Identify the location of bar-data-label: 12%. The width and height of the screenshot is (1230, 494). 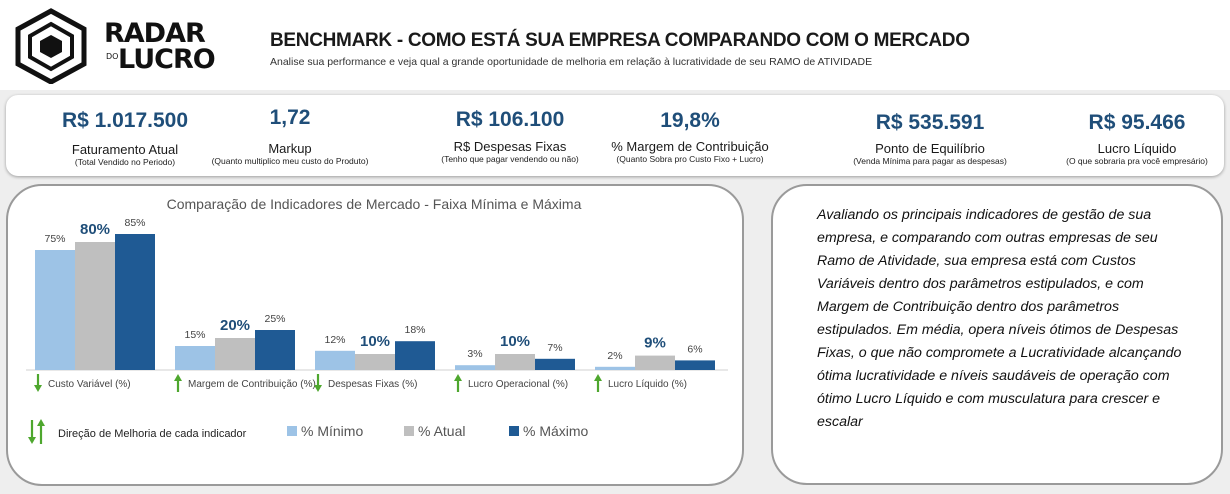
(334, 340).